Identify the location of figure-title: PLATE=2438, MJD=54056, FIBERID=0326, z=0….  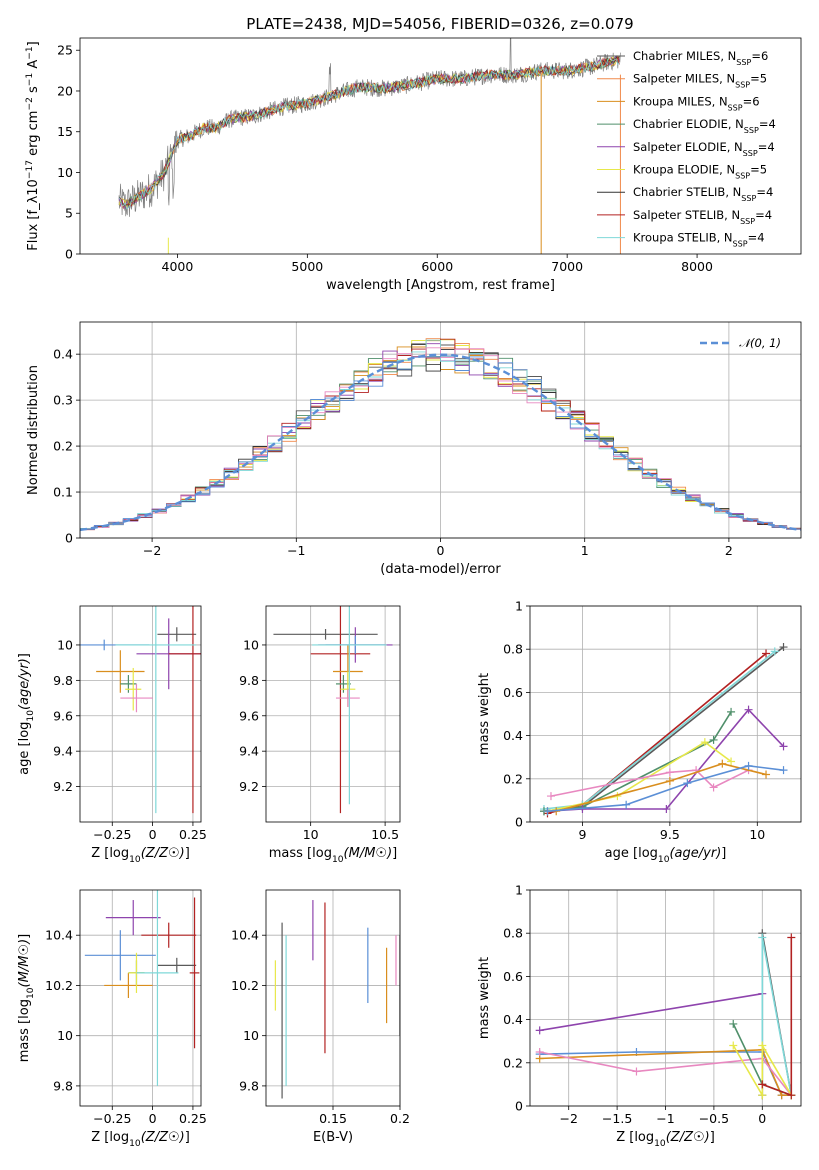
(439, 24).